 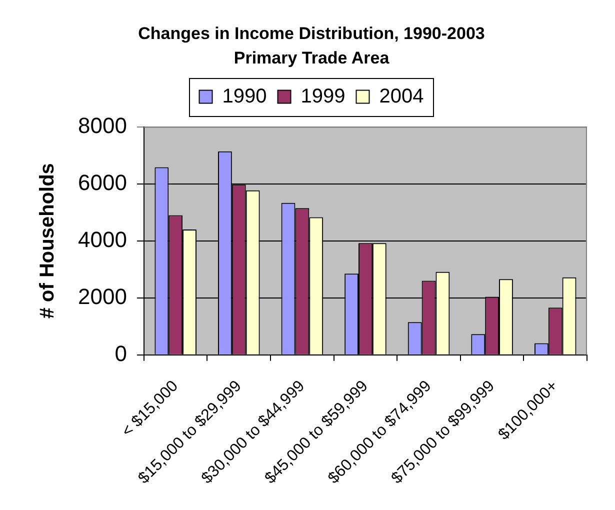 I want to click on y-tick-label: 8000, so click(x=102, y=125).